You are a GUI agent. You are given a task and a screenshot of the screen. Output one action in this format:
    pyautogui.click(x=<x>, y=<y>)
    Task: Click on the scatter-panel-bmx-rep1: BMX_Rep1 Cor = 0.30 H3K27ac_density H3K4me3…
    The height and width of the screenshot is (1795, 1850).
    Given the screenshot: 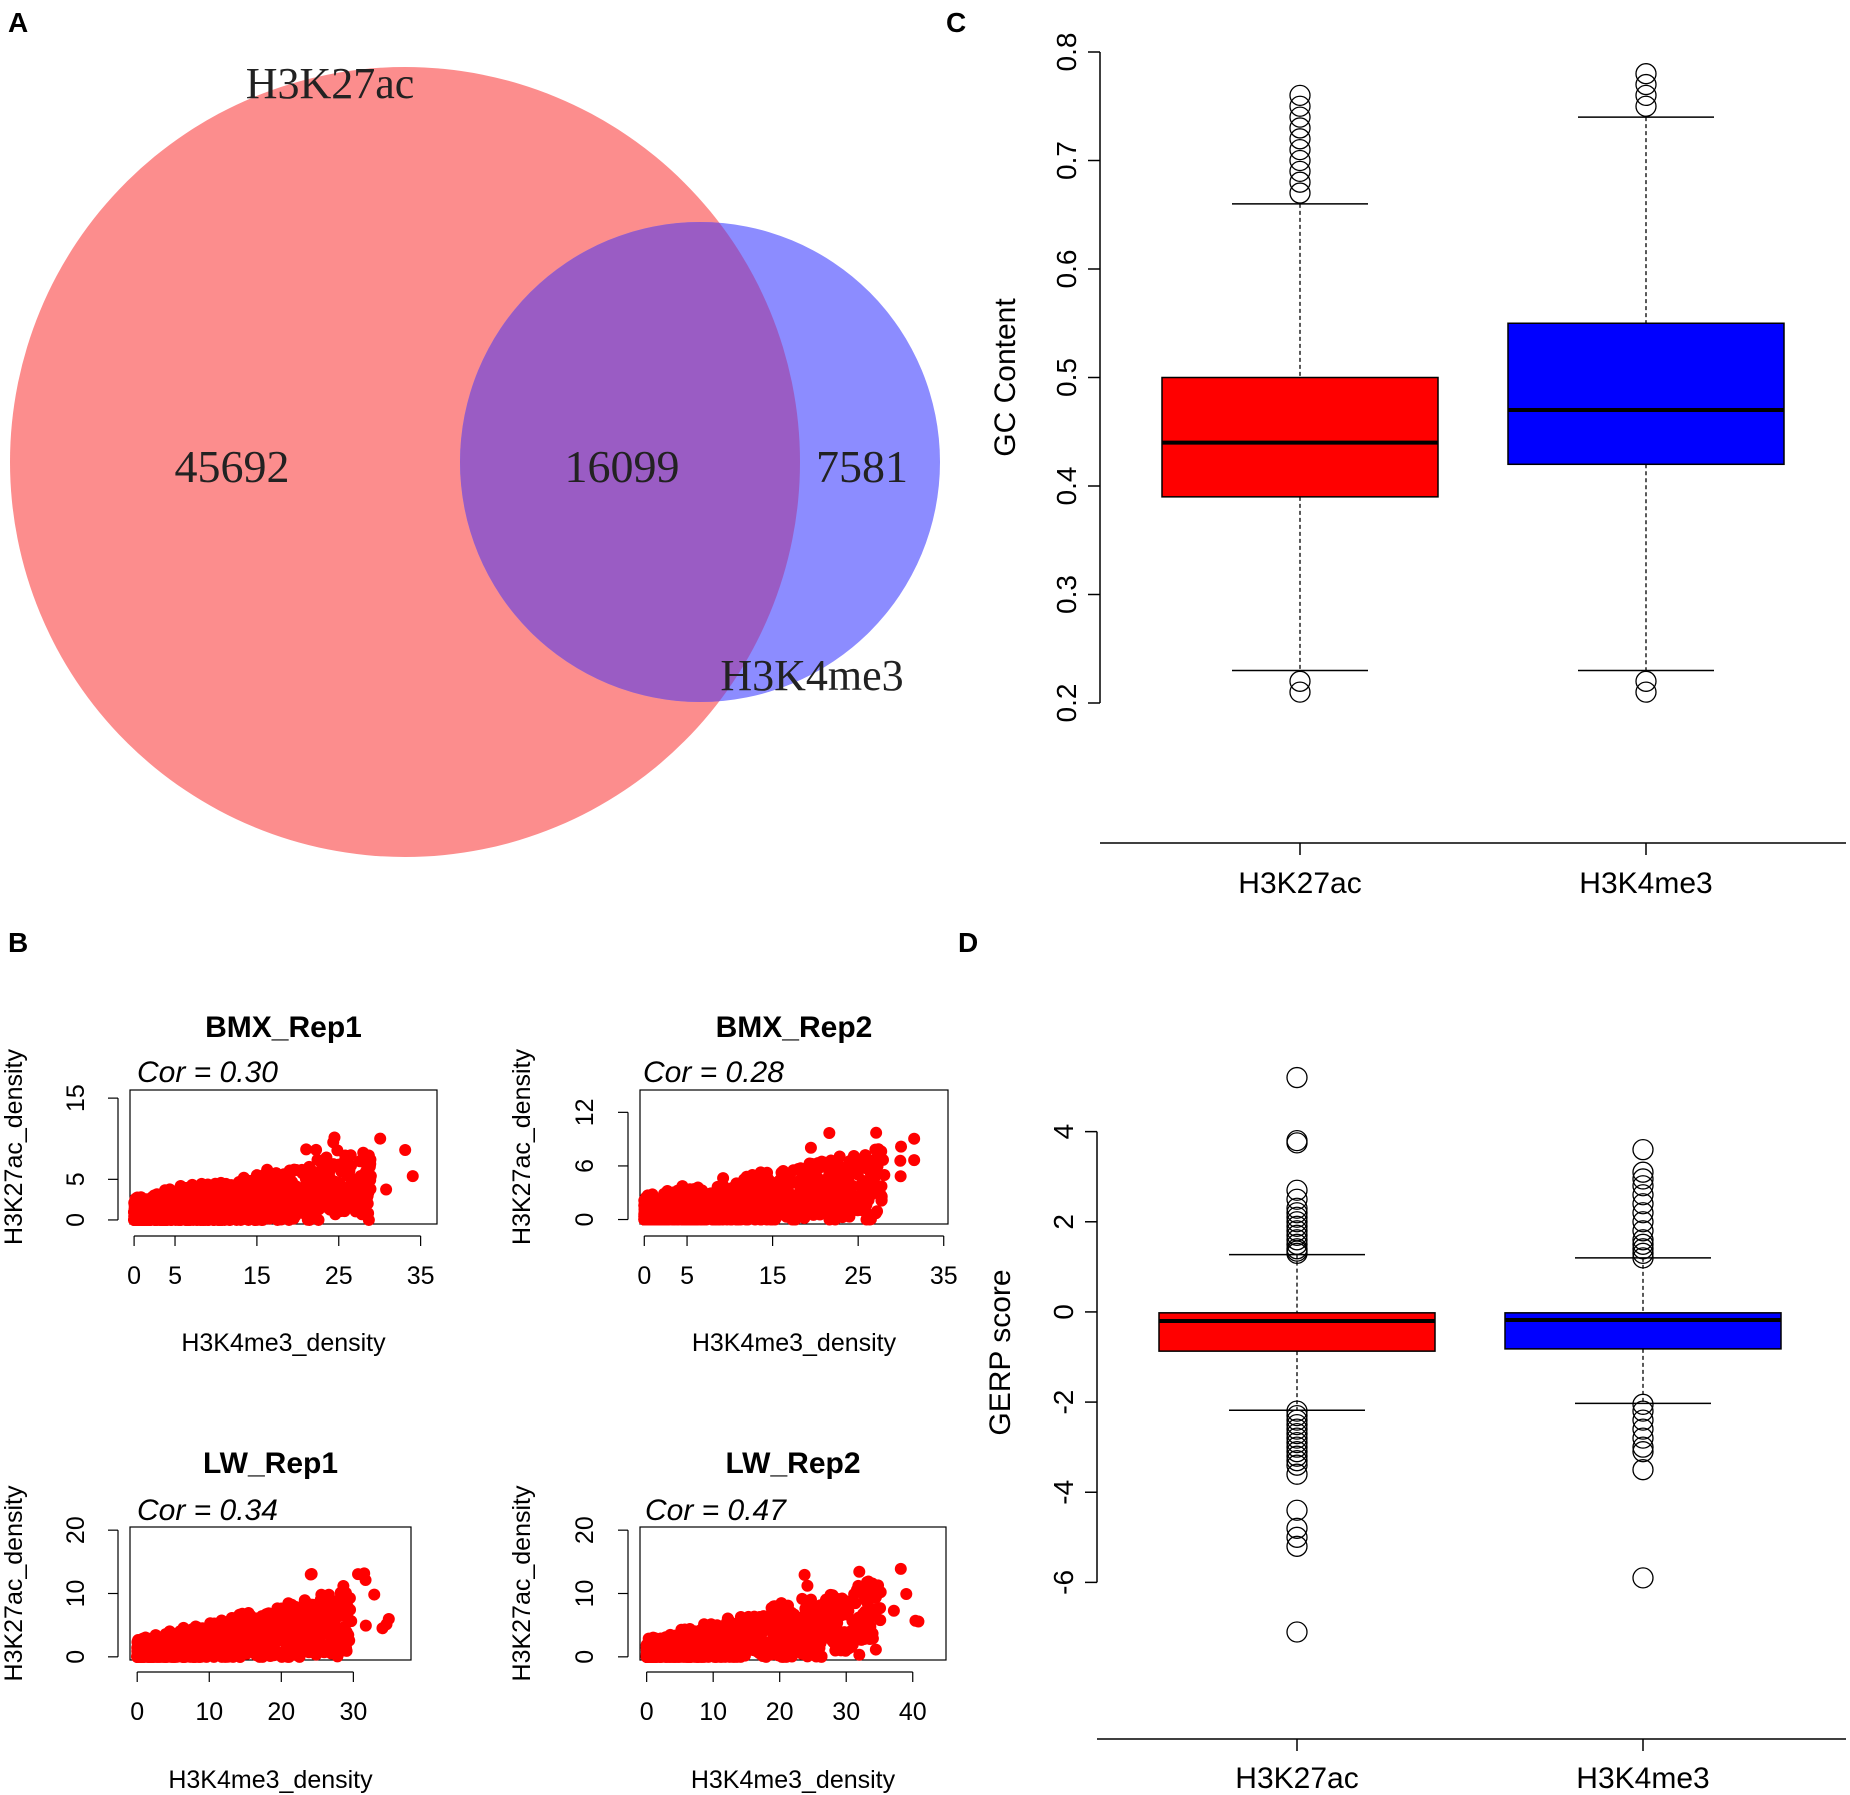 What is the action you would take?
    pyautogui.click(x=219, y=1184)
    